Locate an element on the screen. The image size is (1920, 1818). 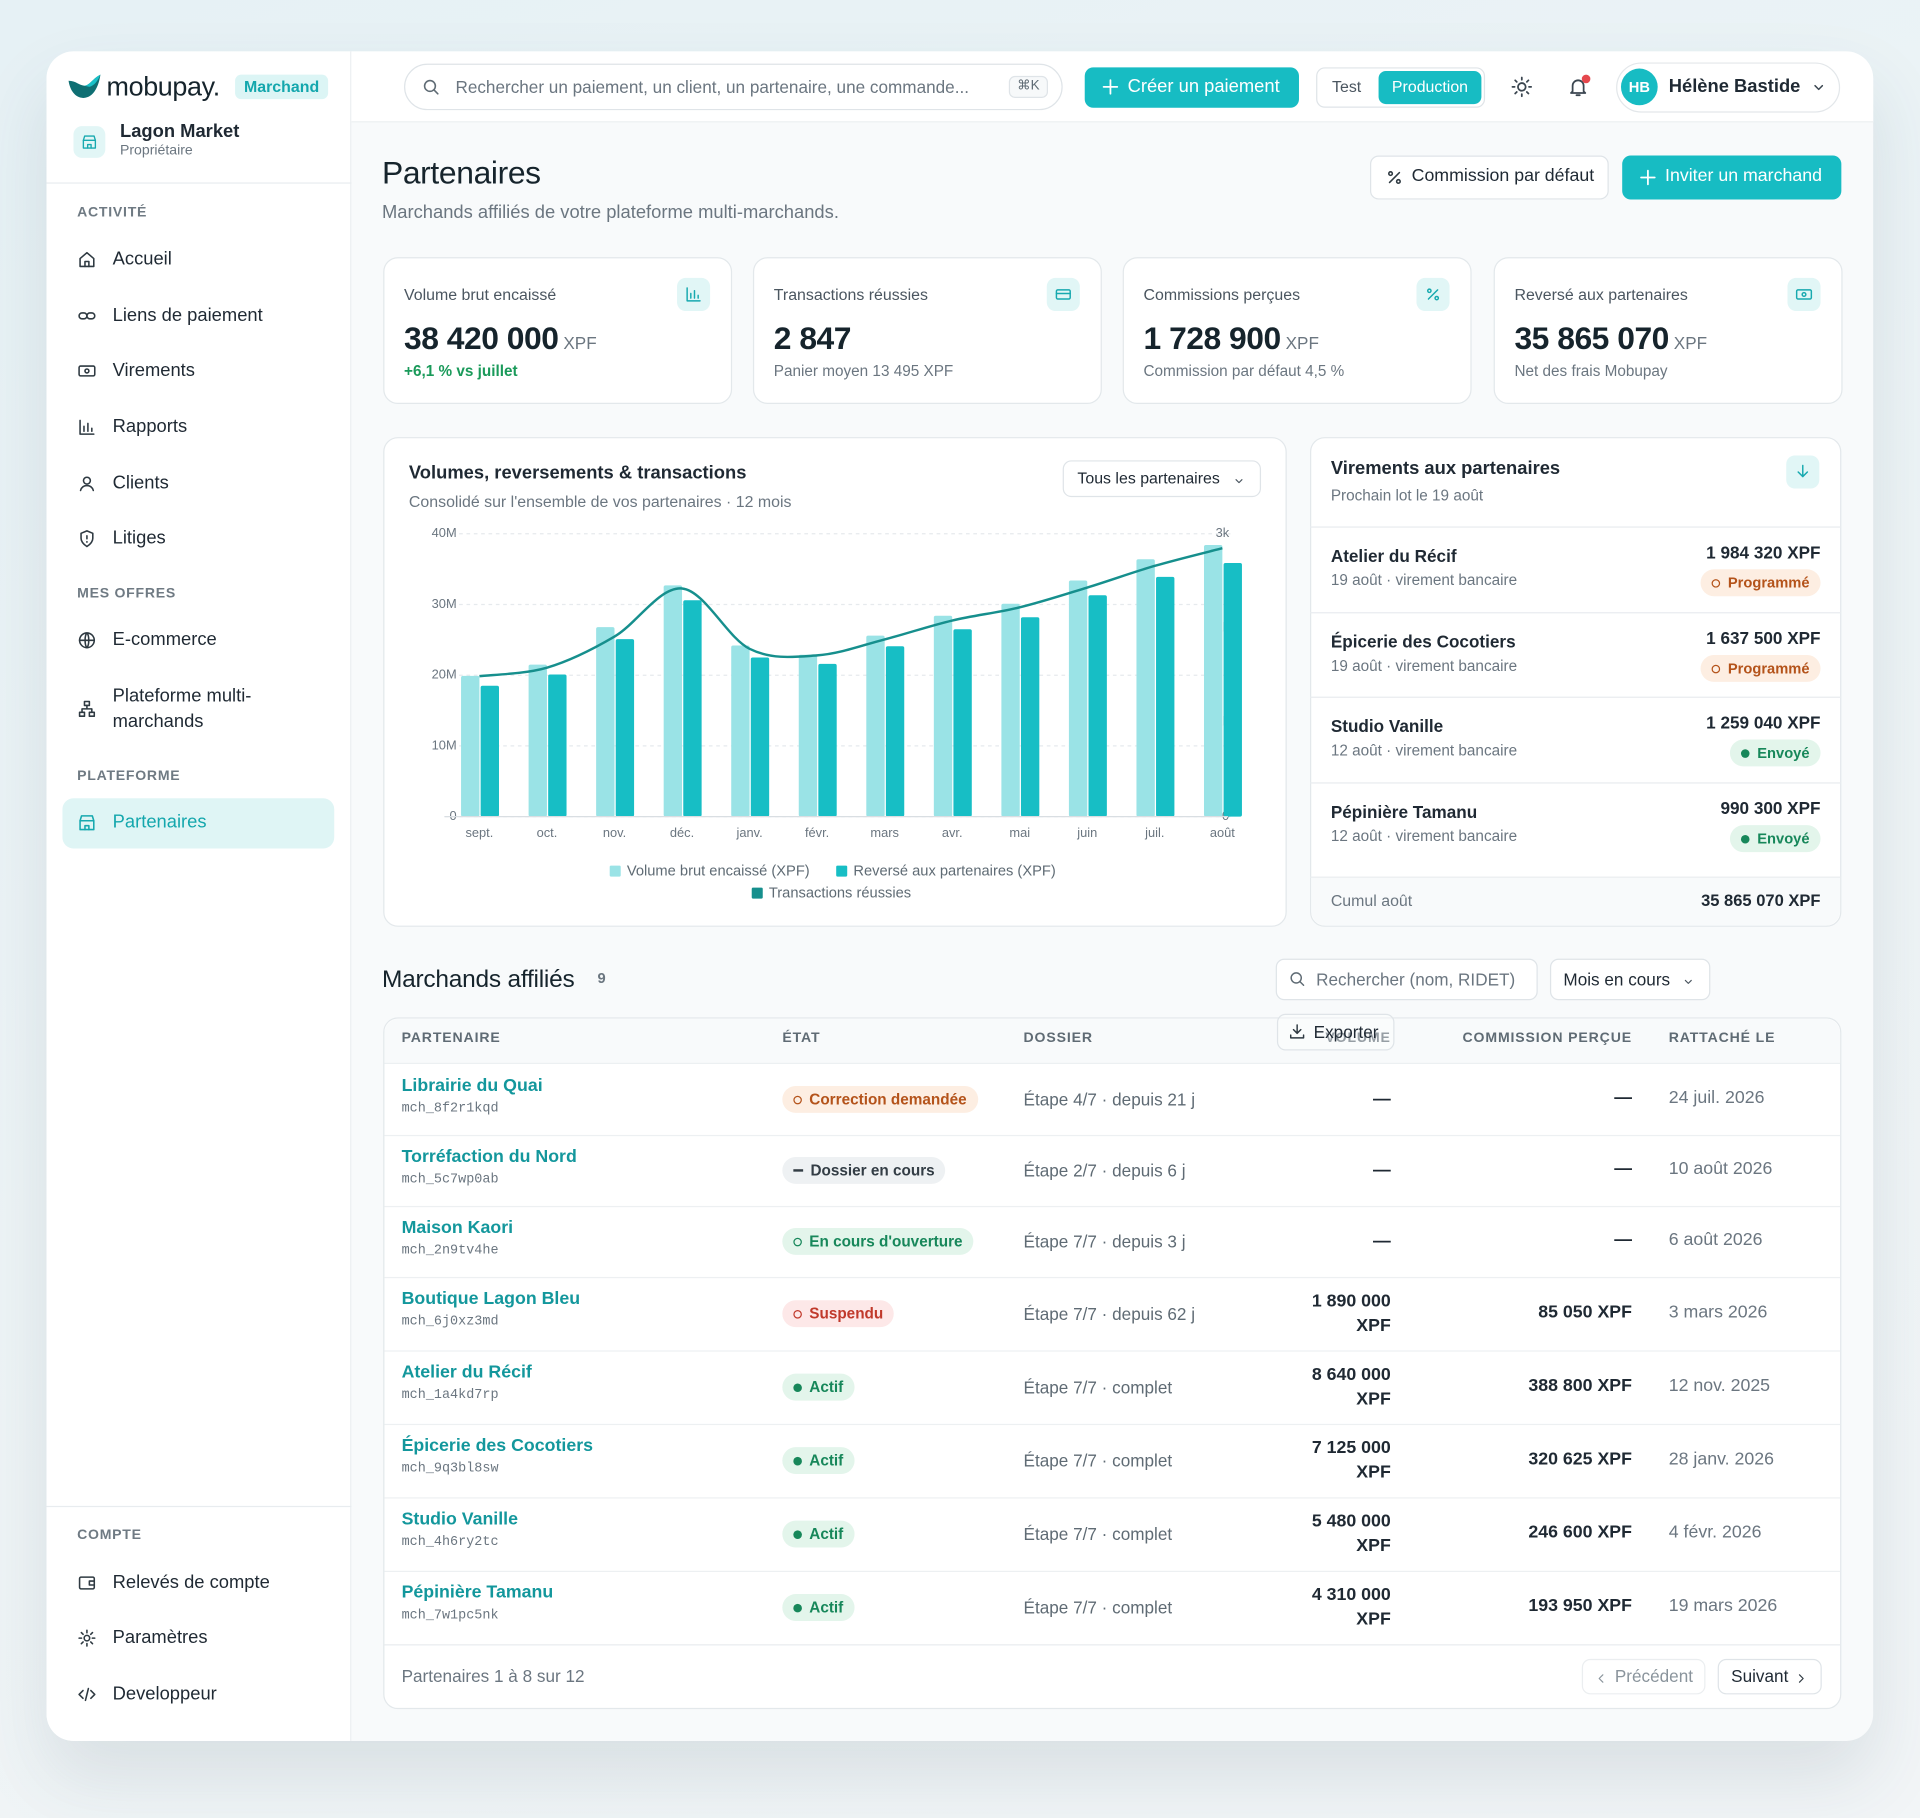
status-pill: Programmé is located at coordinates (1760, 668).